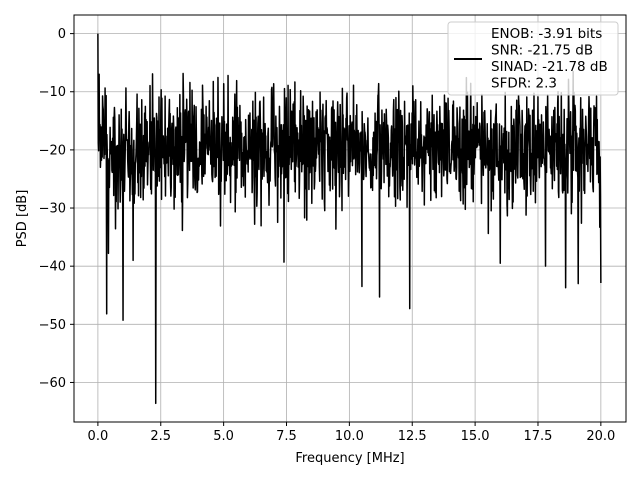 This screenshot has height=480, width=640. Describe the element at coordinates (412, 436) in the screenshot. I see `x-tick-label: 12.5` at that location.